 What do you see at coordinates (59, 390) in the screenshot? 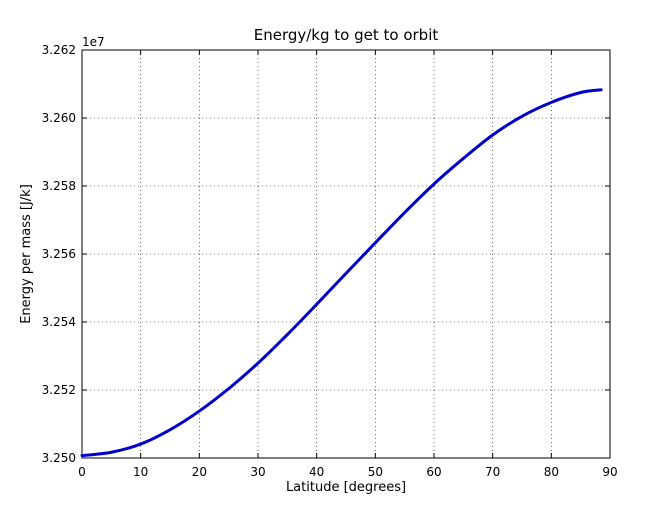
I see `y-tick-label: 3.252` at bounding box center [59, 390].